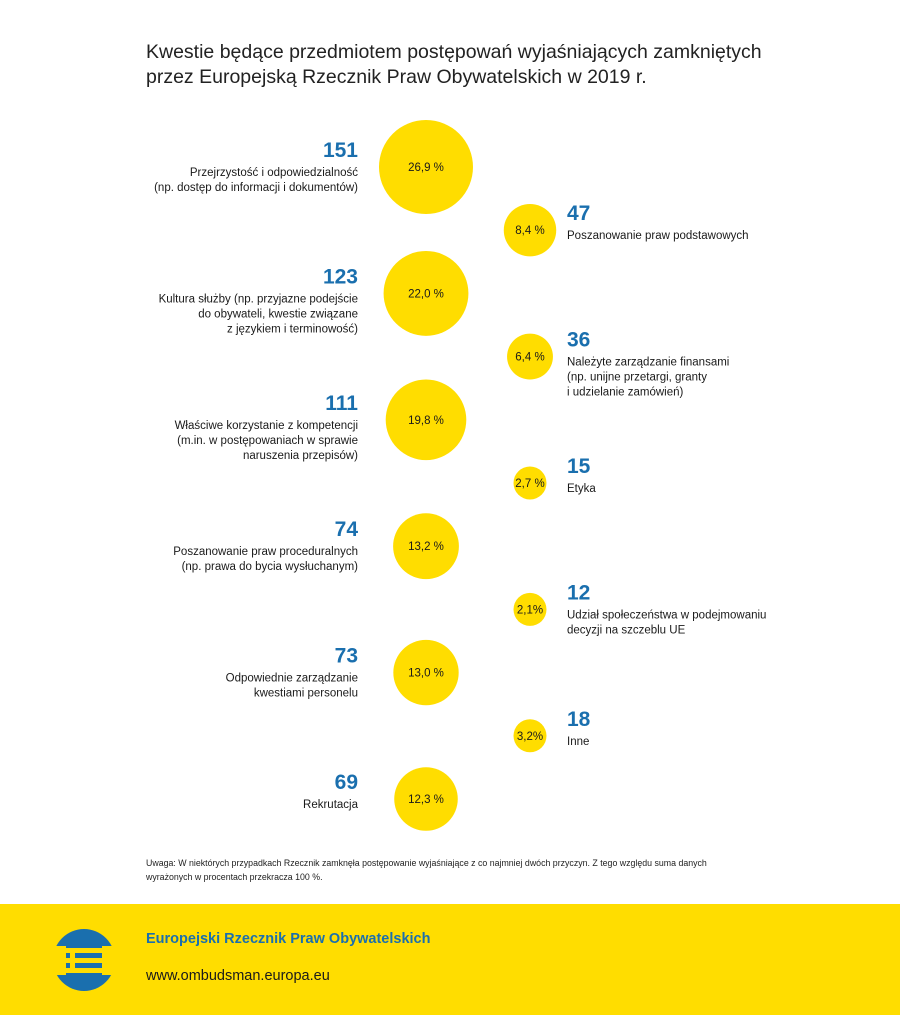  Describe the element at coordinates (648, 363) in the screenshot. I see `bubble-category-label: Należyte zarządzanie finansami` at that location.